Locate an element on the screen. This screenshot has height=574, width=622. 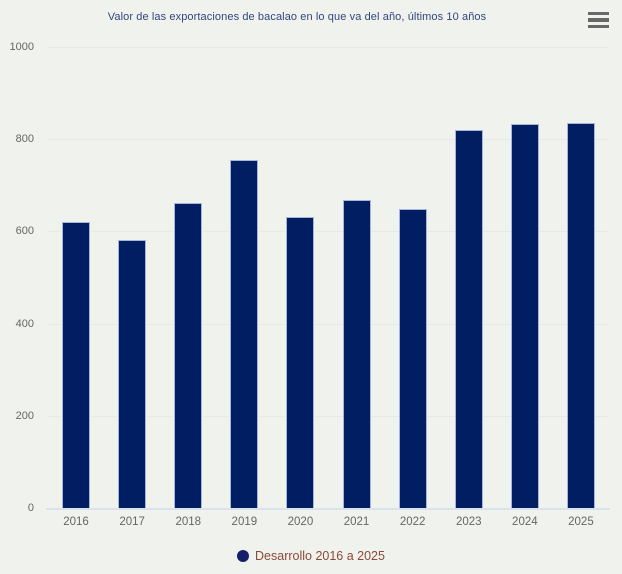
x-axis-tick-label: 2021 is located at coordinates (356, 522).